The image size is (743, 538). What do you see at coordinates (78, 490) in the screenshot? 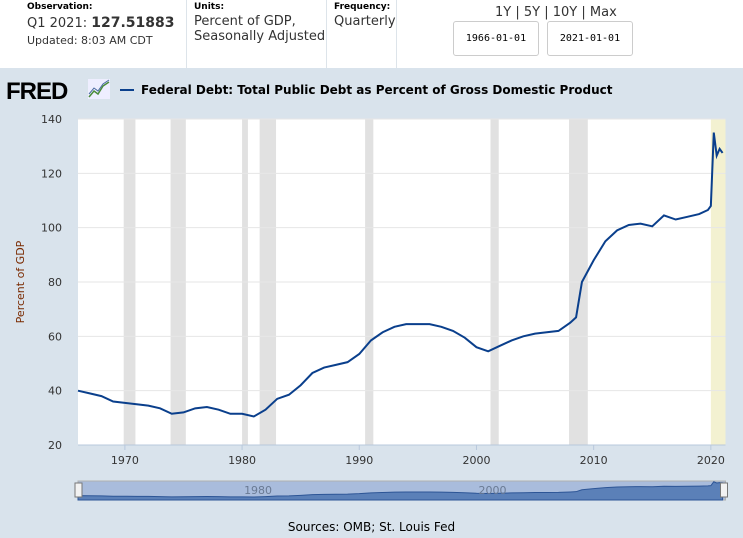
I see `navigator-handle-left` at bounding box center [78, 490].